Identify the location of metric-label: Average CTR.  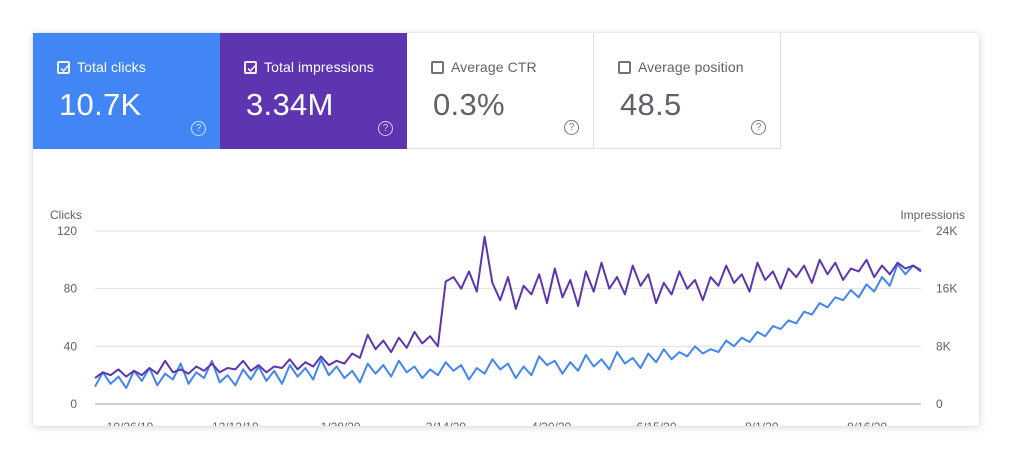
(494, 67).